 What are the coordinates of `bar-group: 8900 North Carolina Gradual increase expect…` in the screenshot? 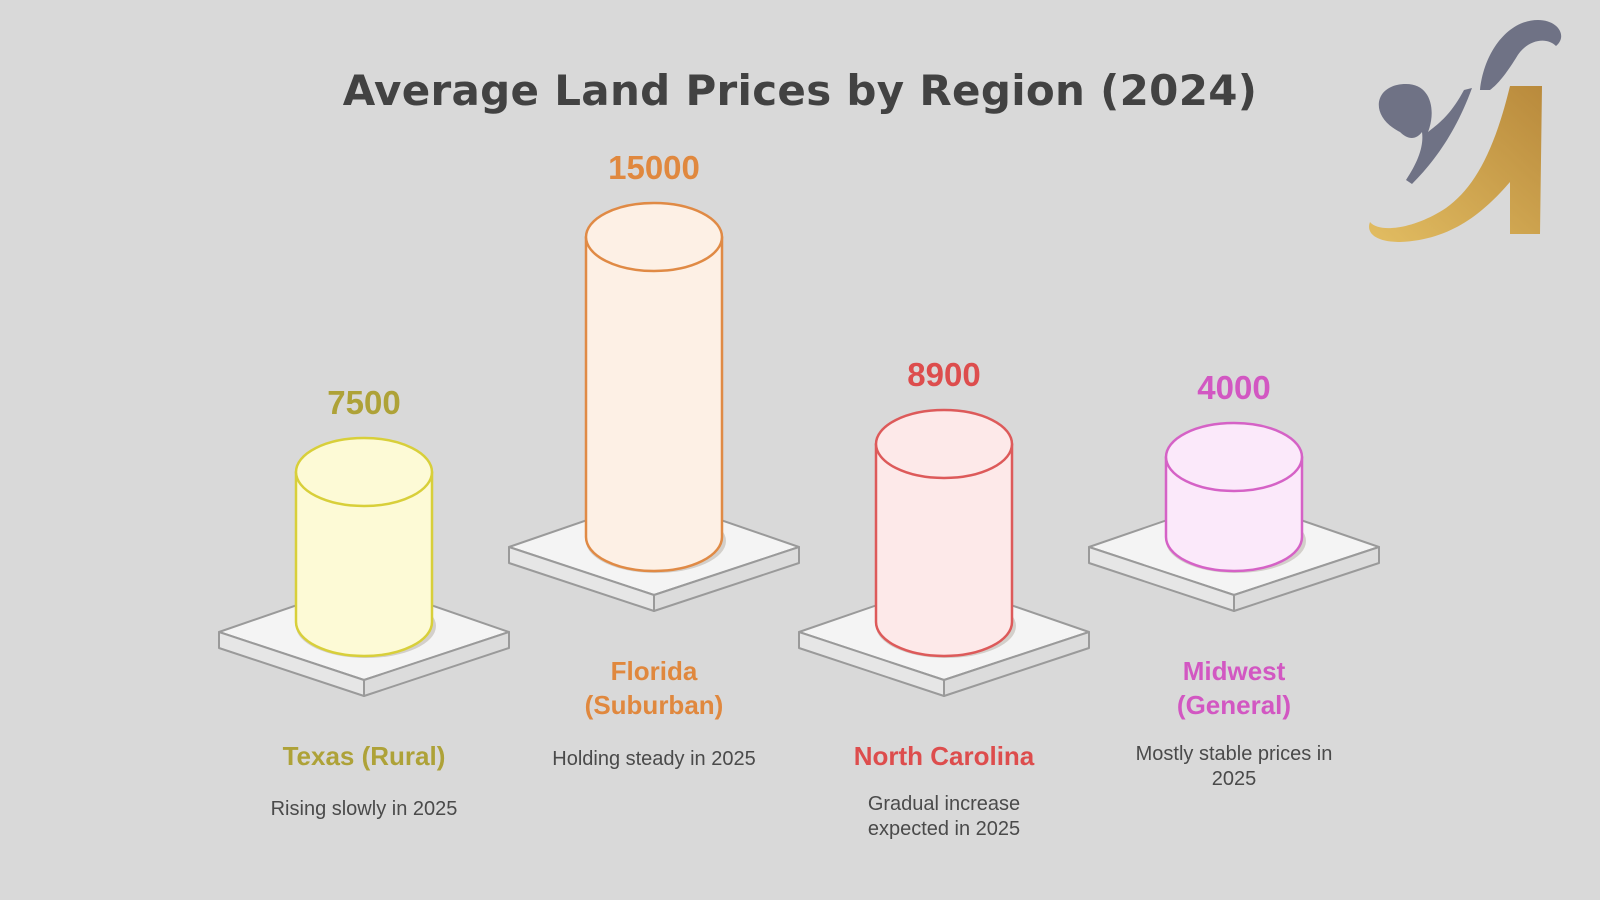 It's located at (944, 598).